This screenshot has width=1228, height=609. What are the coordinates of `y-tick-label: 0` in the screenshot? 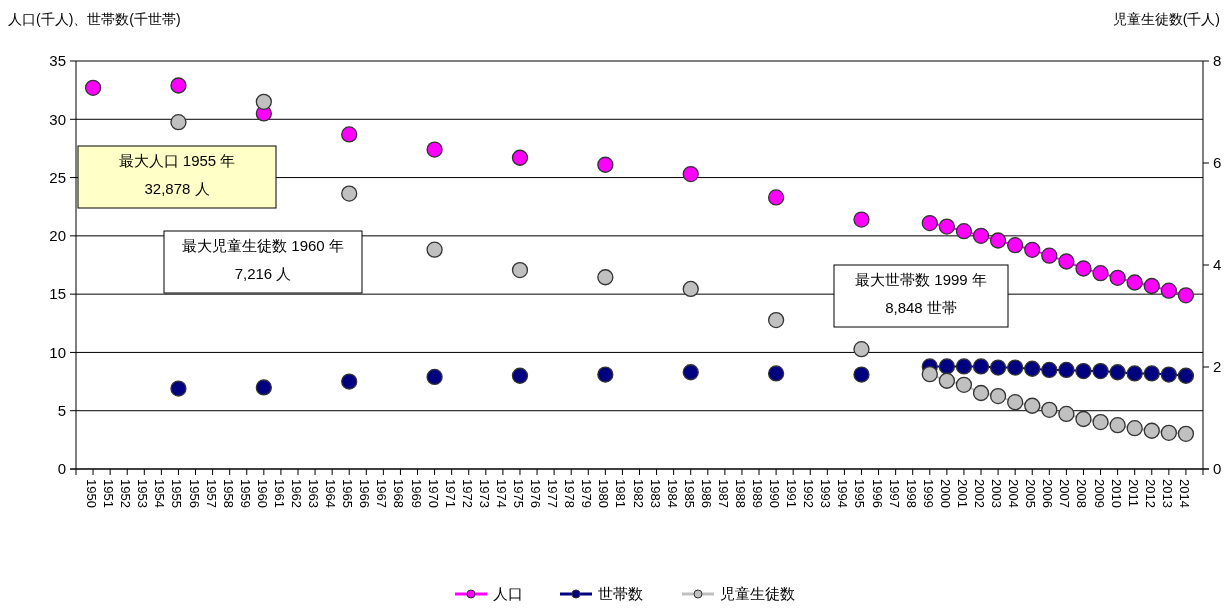 It's located at (61, 469).